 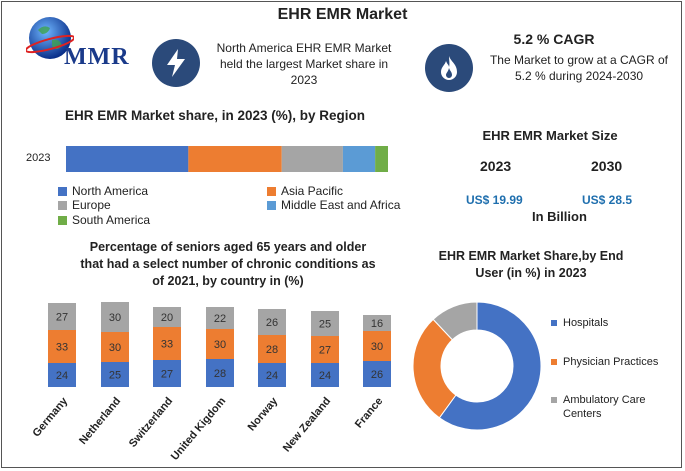 What do you see at coordinates (607, 200) in the screenshot?
I see `value-2030: US$ 28.5` at bounding box center [607, 200].